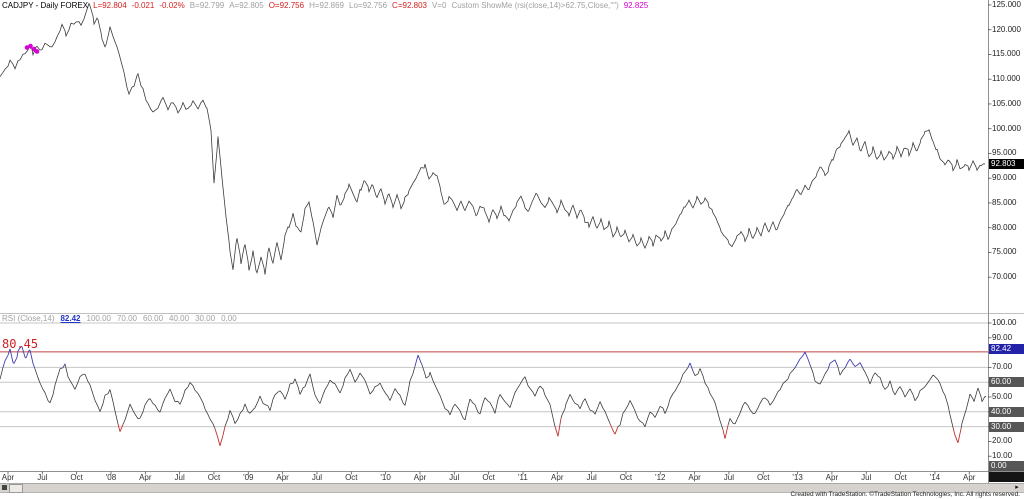  What do you see at coordinates (110, 5) in the screenshot?
I see `status-field: L=92.804` at bounding box center [110, 5].